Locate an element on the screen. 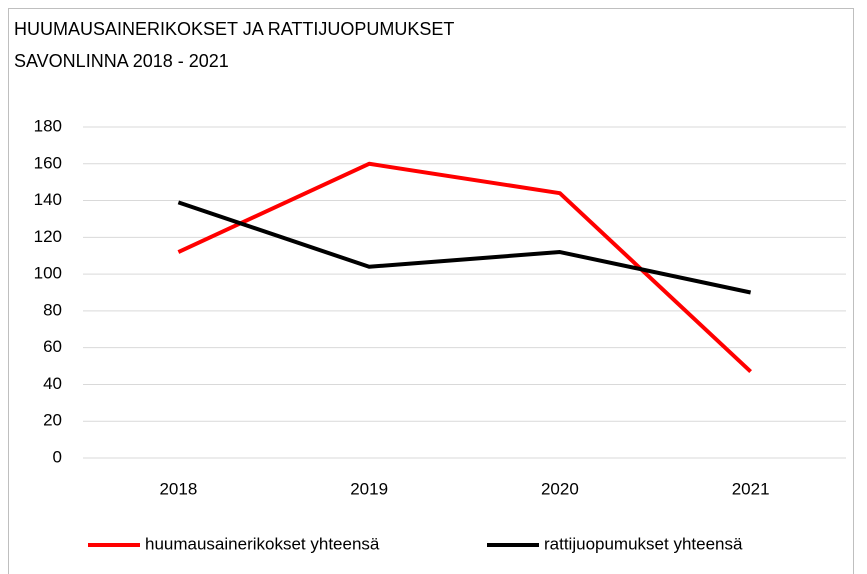 This screenshot has height=574, width=867. chart-title: HUUMAUSAINERIKOKSET JA RATTIJUOPUMUKSET is located at coordinates (234, 29).